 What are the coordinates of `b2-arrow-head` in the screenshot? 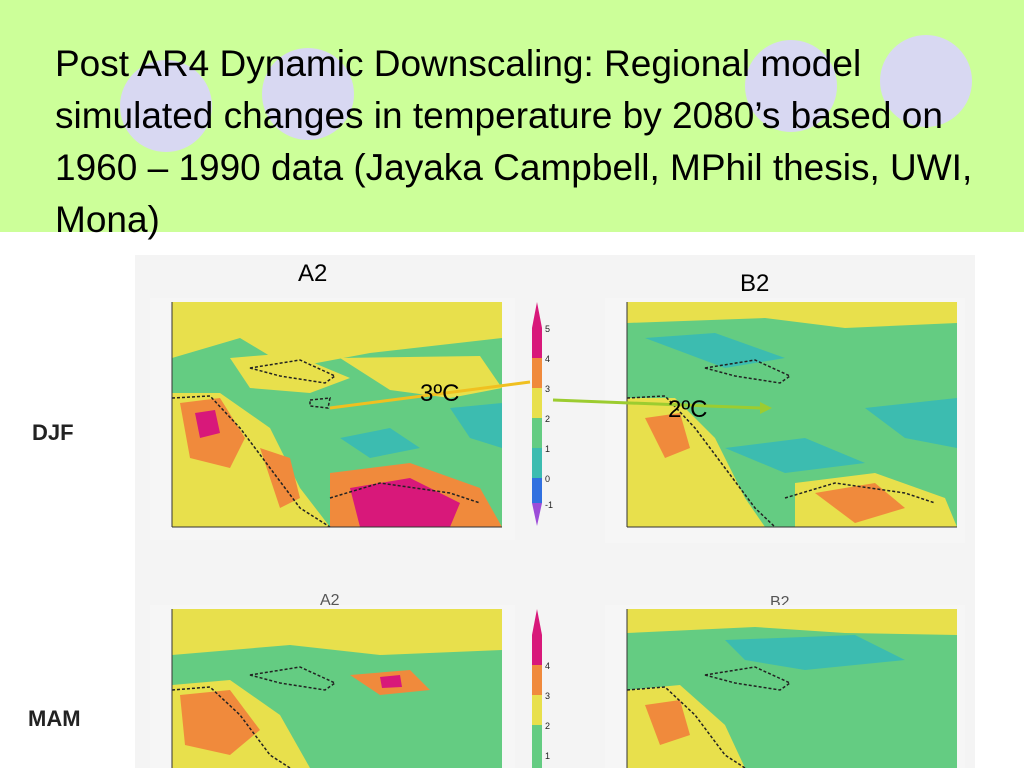 It's located at (766, 408).